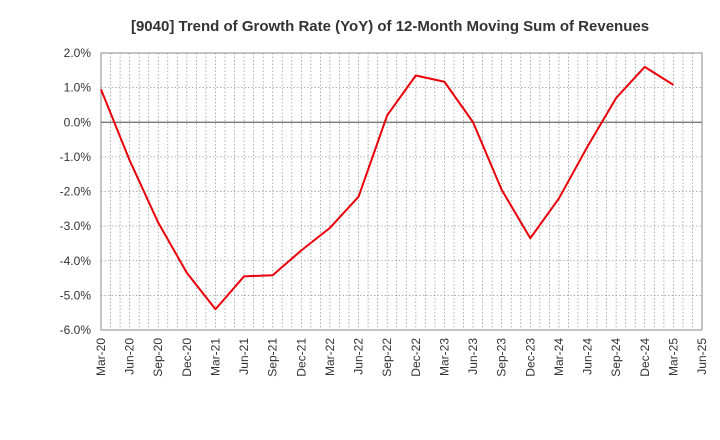 Image resolution: width=720 pixels, height=440 pixels. What do you see at coordinates (78, 122) in the screenshot?
I see `y-tick-label: 0.0%` at bounding box center [78, 122].